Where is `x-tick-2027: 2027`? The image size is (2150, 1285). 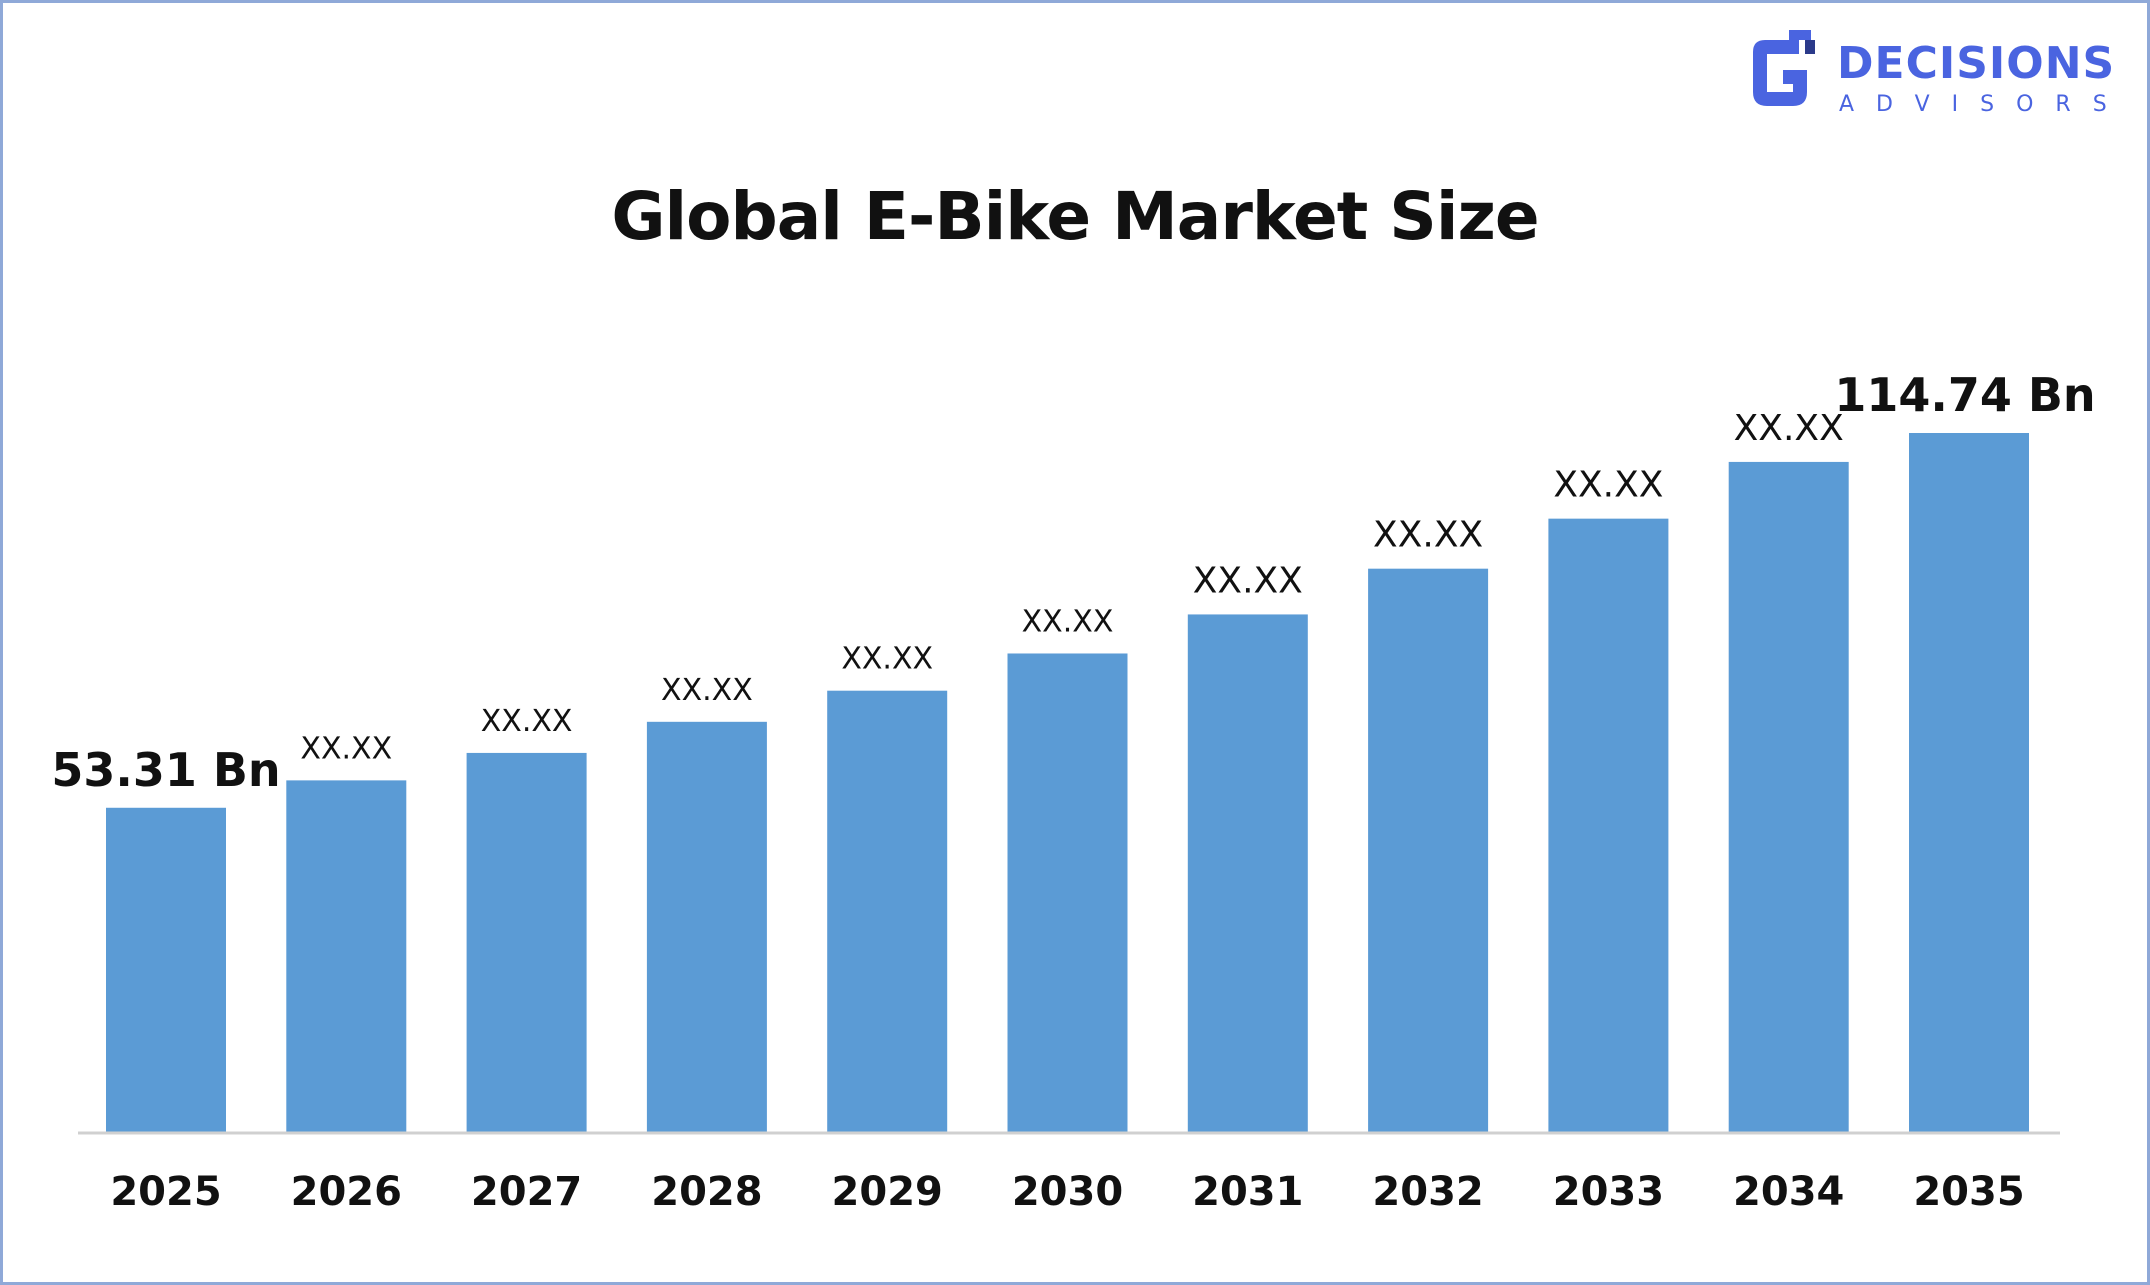 x-tick-2027: 2027 is located at coordinates (526, 1192).